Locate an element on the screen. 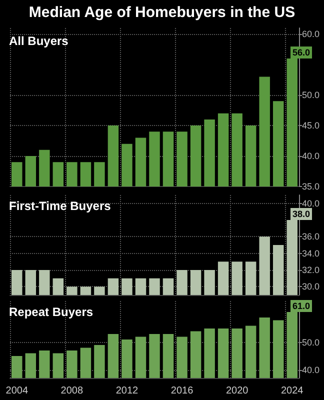  y-tick-label: 45.0 is located at coordinates (311, 125).